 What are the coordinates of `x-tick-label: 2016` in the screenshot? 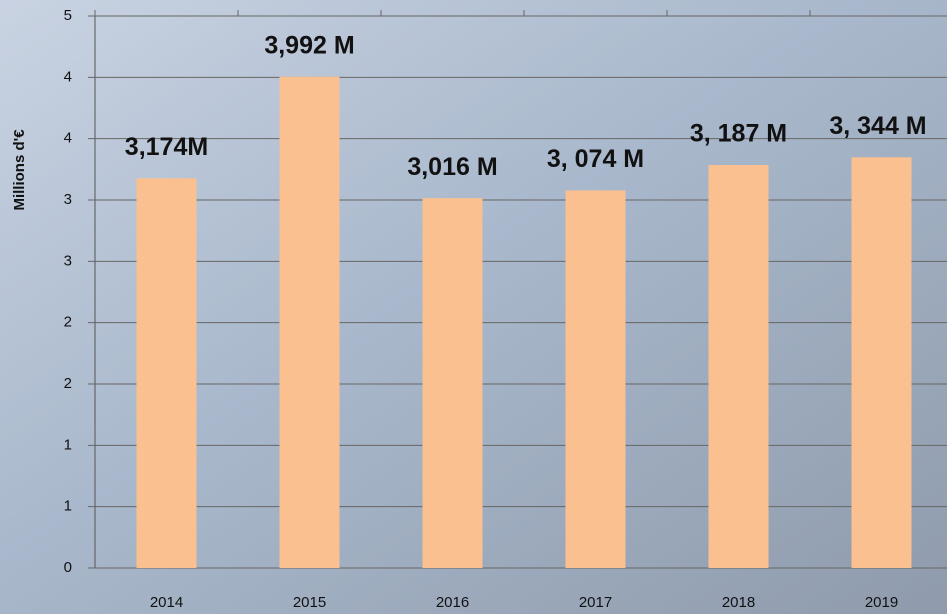 It's located at (452, 602).